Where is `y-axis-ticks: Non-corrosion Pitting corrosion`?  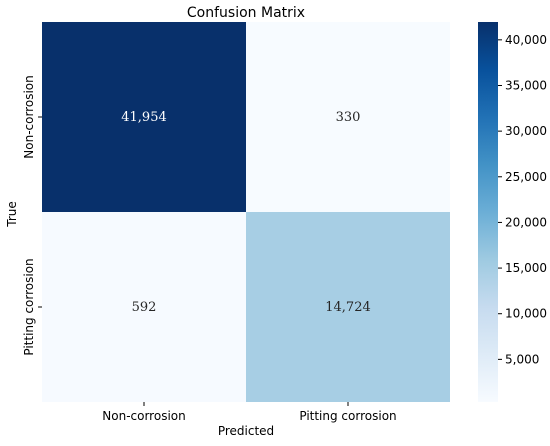
y-axis-ticks: Non-corrosion Pitting corrosion is located at coordinates (32, 215).